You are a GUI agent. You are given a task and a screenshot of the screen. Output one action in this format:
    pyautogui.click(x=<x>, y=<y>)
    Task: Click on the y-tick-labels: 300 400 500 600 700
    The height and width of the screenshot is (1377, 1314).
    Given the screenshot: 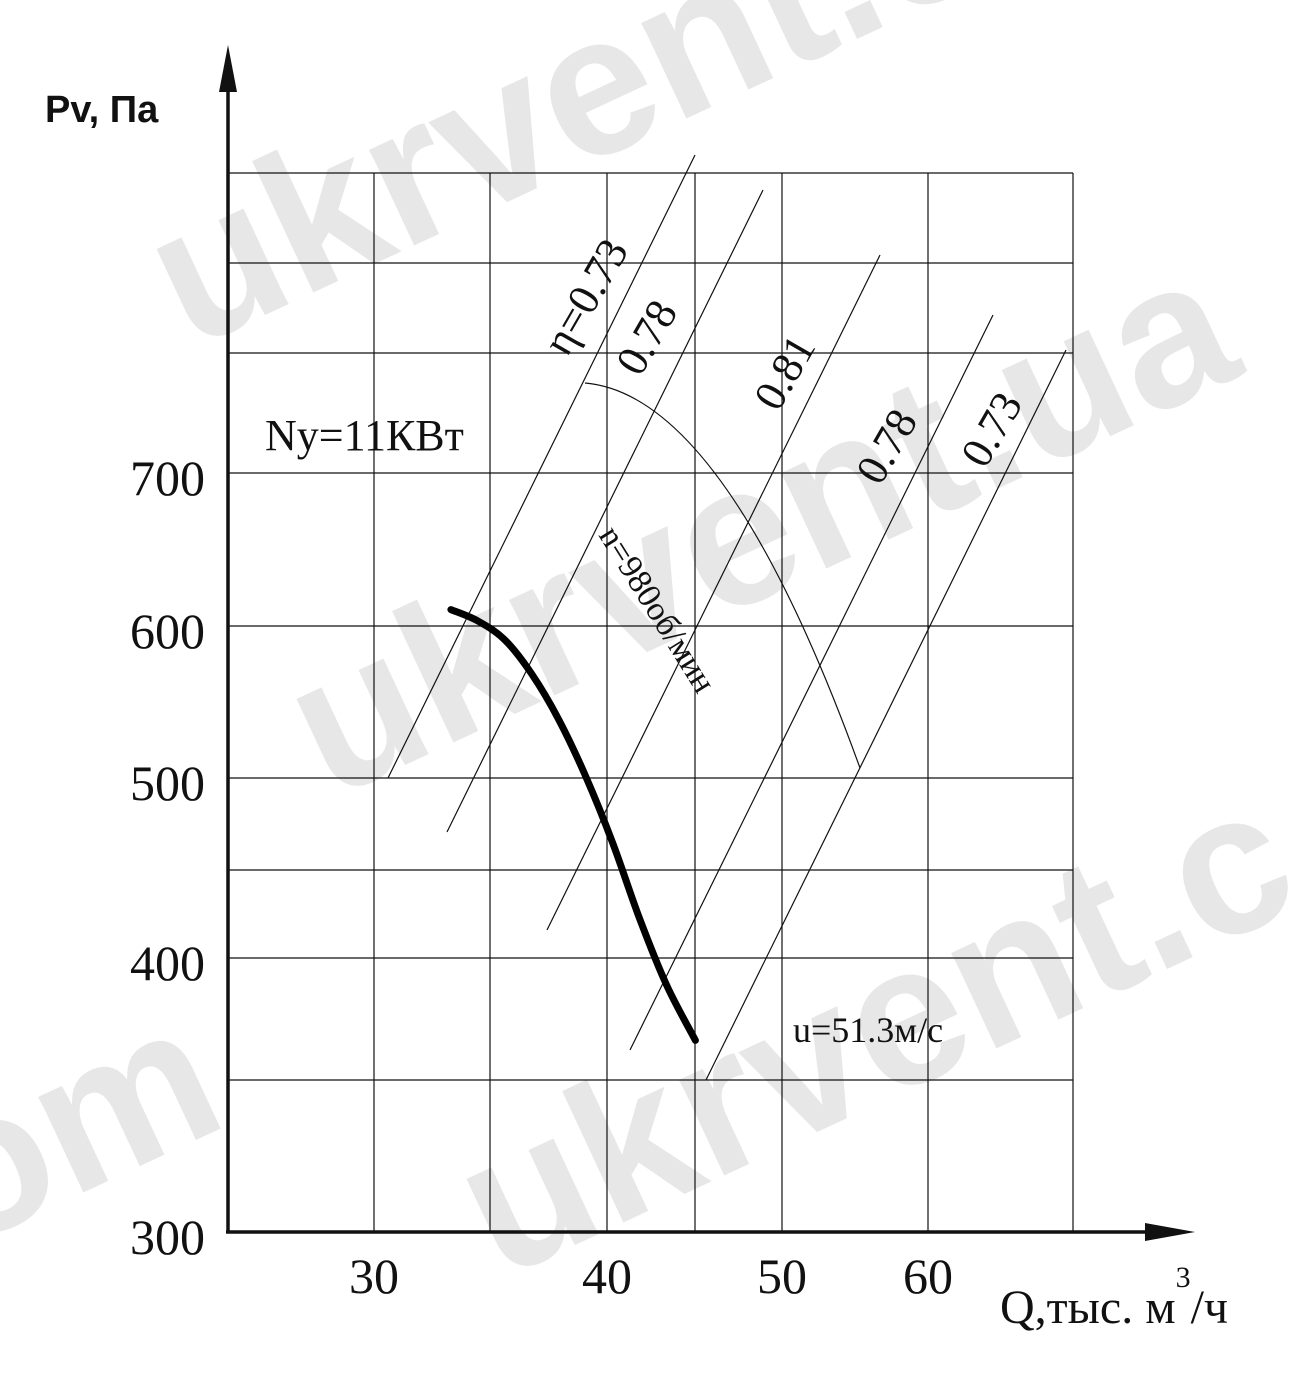 What is the action you would take?
    pyautogui.click(x=167, y=857)
    